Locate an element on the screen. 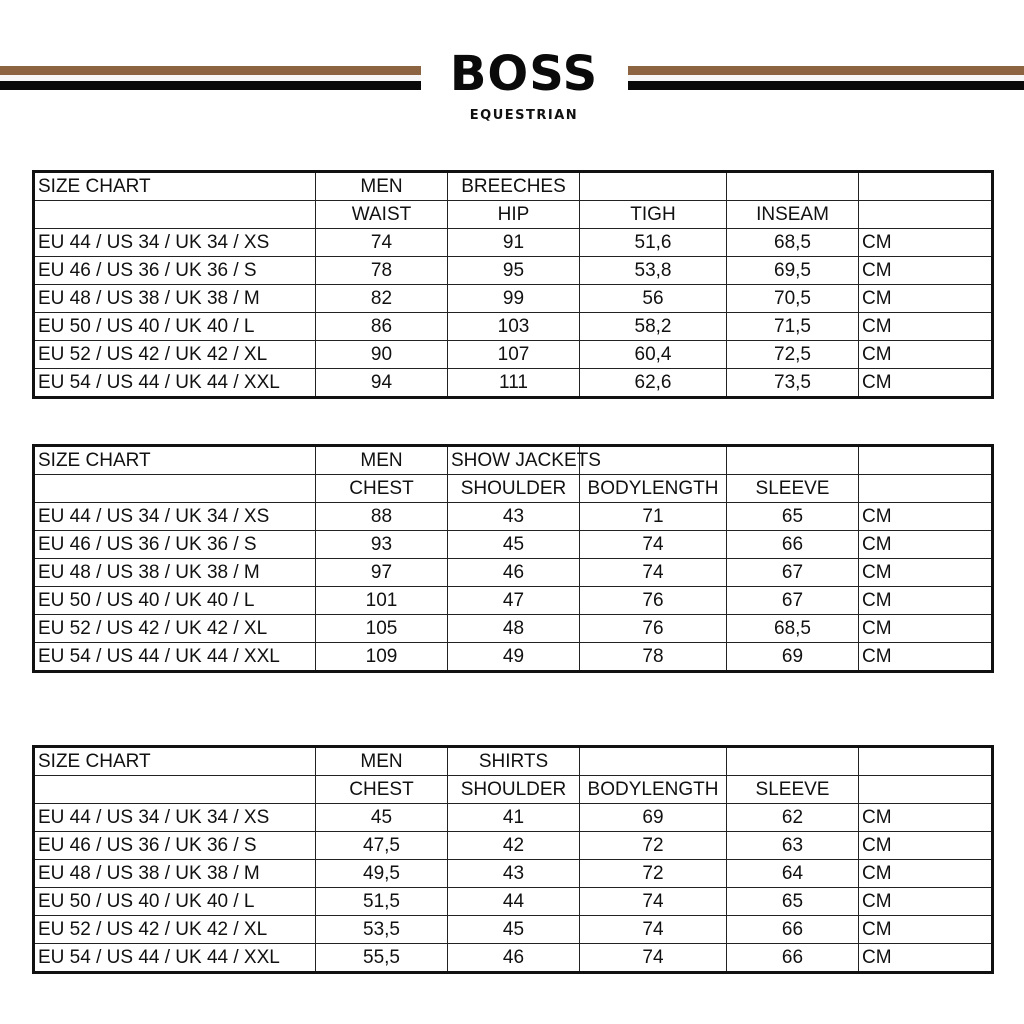 This screenshot has height=1024, width=1024. table-row: EU 44 / US 34 / UK 34 / XS 88 43 71 65 CM is located at coordinates (513, 516).